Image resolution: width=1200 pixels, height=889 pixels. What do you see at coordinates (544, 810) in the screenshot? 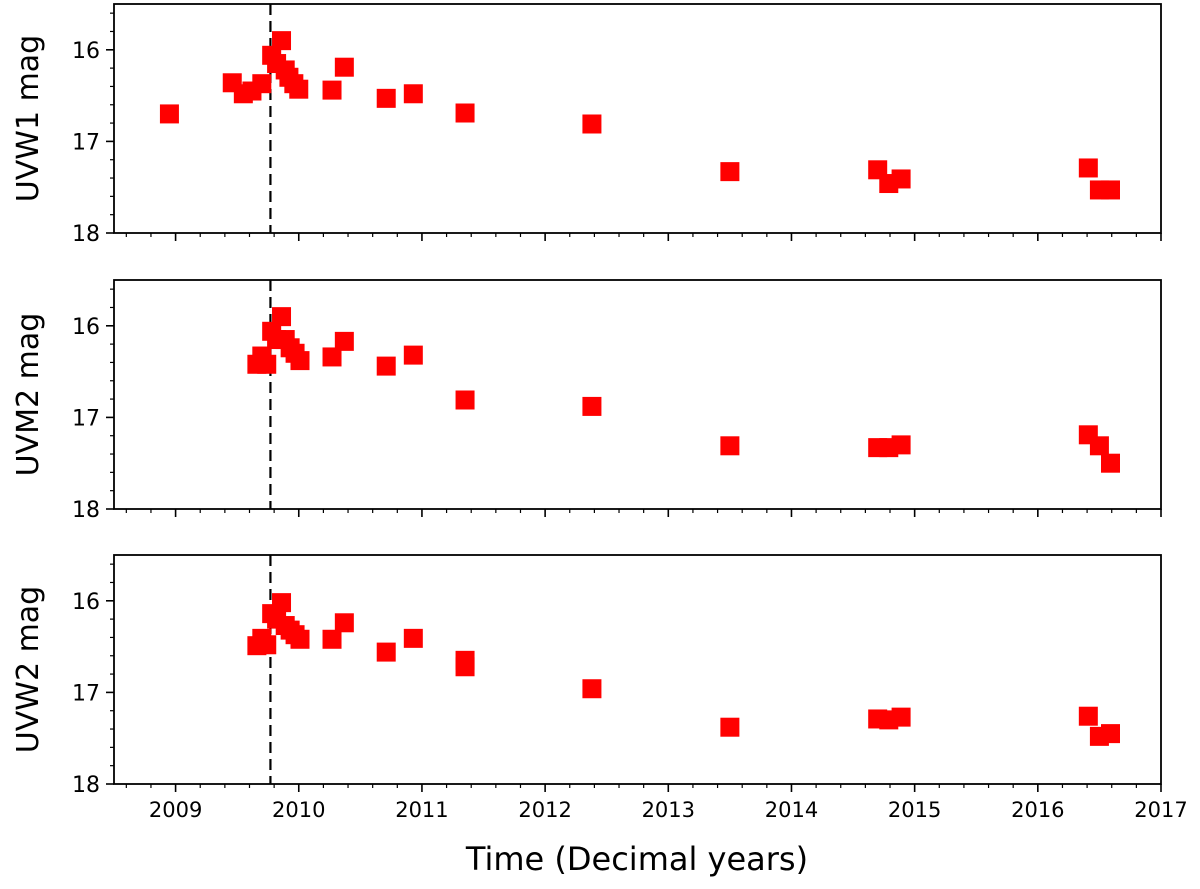
I see `x-tick-label: 2012` at bounding box center [544, 810].